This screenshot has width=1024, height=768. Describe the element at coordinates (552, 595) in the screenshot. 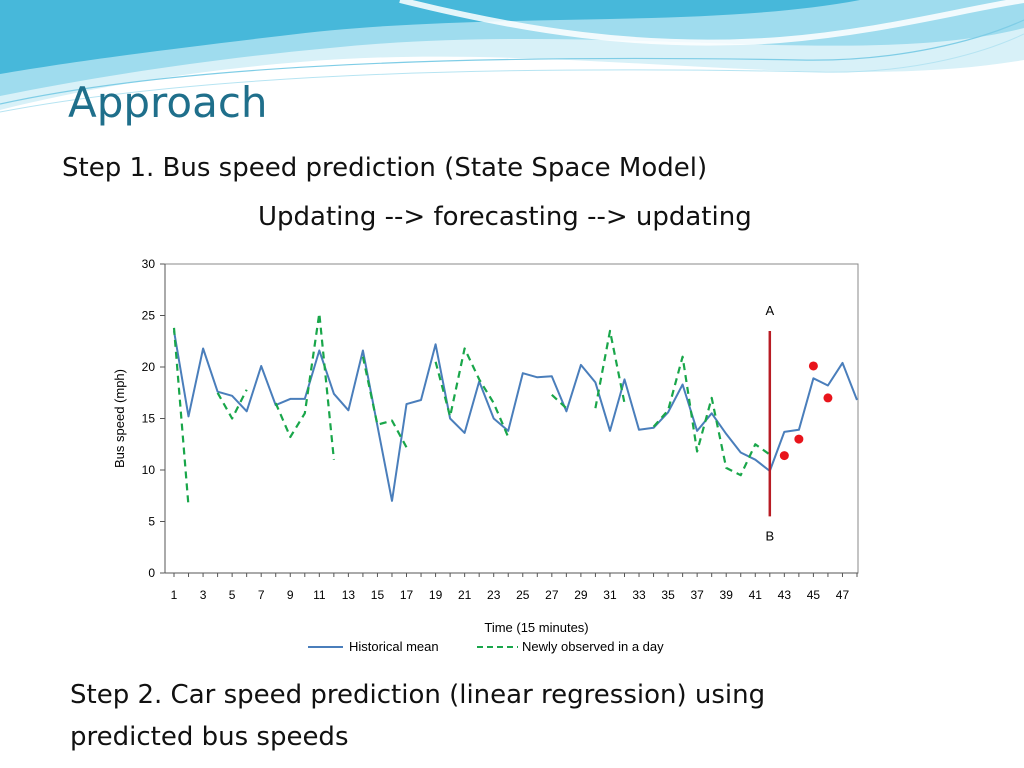

I see `x-tick-label: 27` at that location.